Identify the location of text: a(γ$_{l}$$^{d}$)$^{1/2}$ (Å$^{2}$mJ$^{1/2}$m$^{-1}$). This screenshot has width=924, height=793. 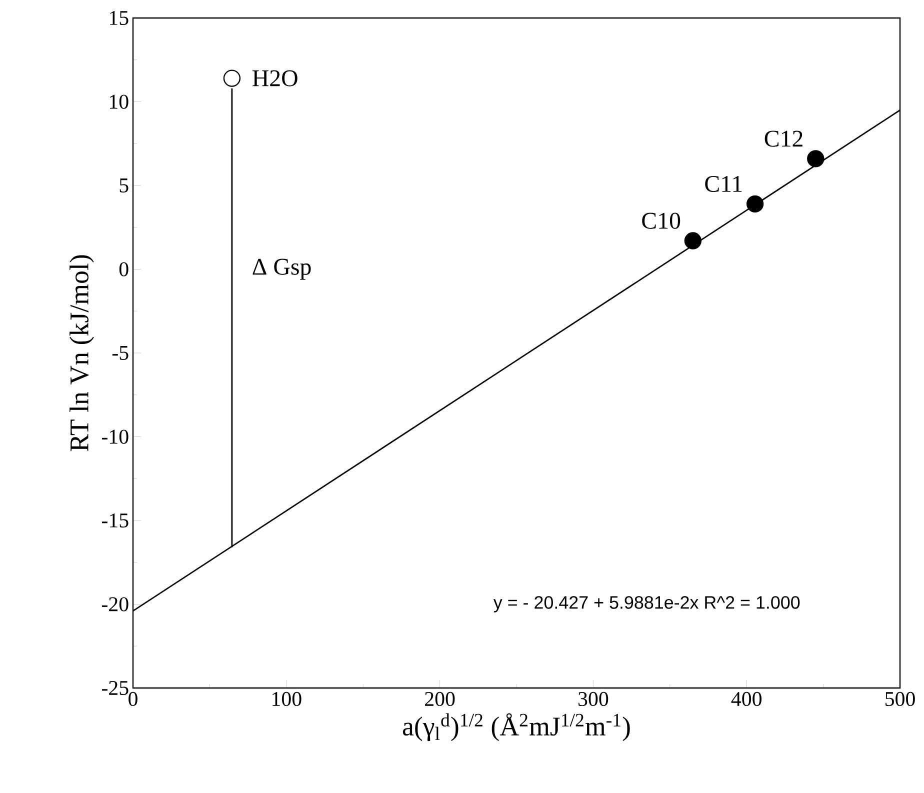
(516, 727).